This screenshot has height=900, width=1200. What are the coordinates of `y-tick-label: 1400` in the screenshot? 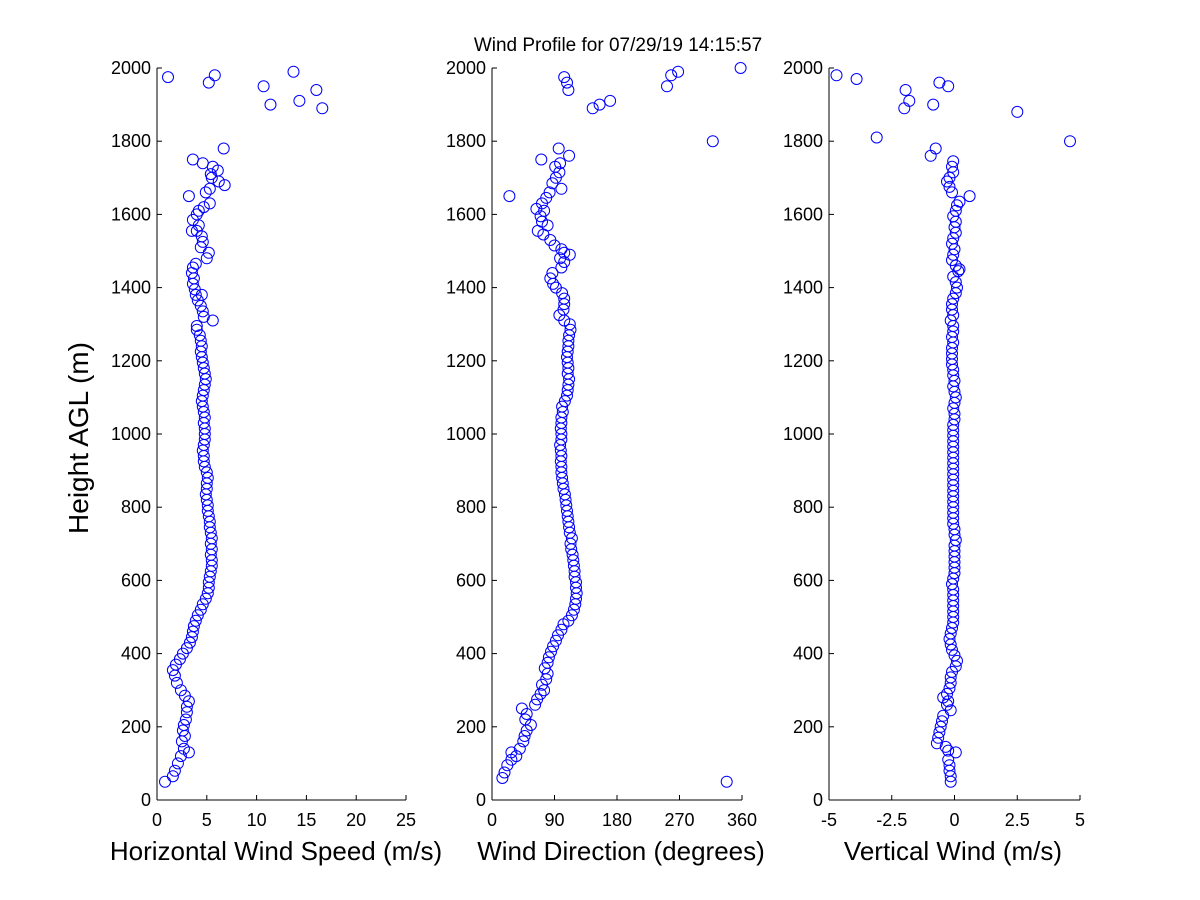 It's located at (131, 288).